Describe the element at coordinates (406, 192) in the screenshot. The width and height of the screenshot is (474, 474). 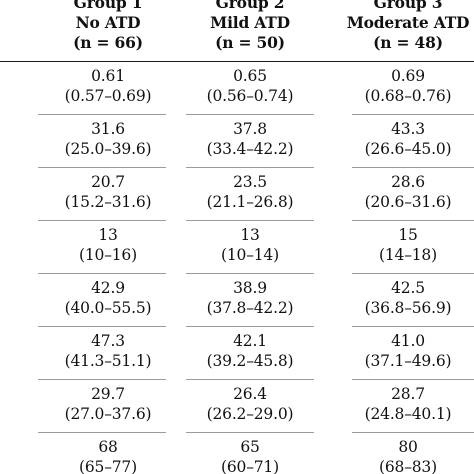
I see `table-cell: 28.6 (20.6–31.6)` at that location.